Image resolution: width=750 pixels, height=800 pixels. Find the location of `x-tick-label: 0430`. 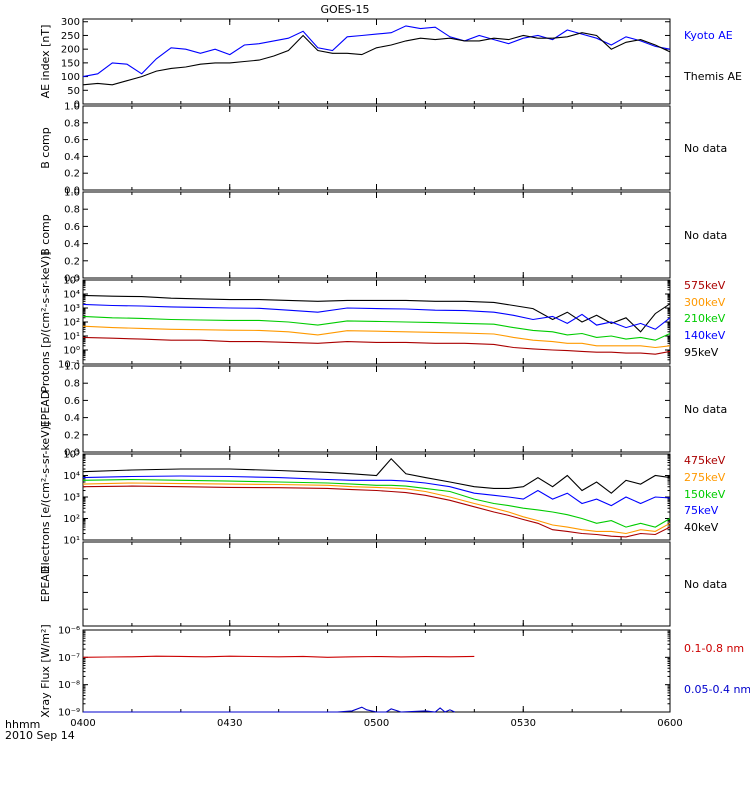

x-tick-label: 0430 is located at coordinates (229, 723).